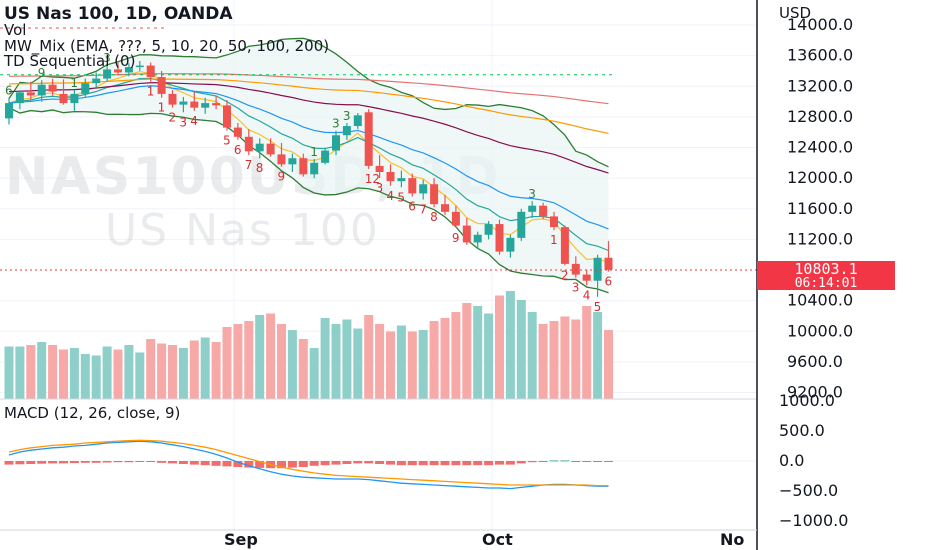 The height and width of the screenshot is (550, 932). I want to click on td-setup-red: 4, so click(587, 295).